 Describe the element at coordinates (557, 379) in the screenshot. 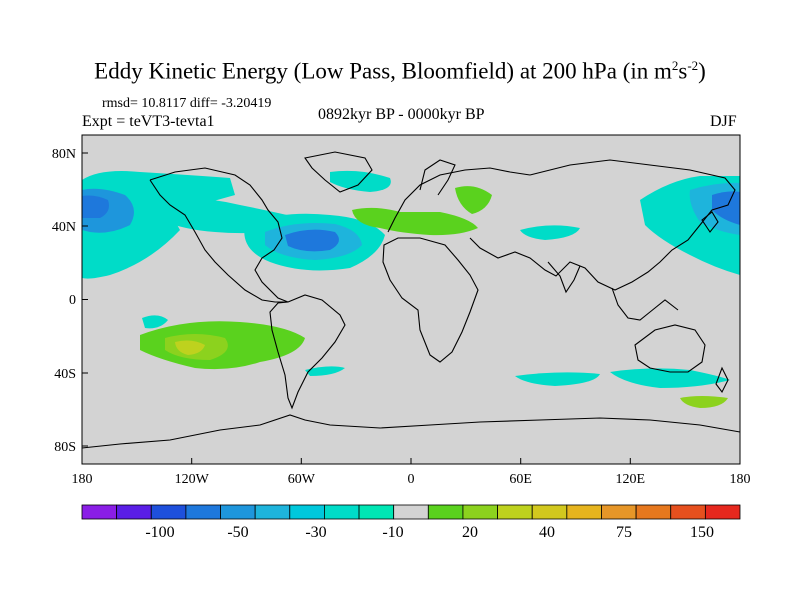

I see `anomaly-indian-ocean` at that location.